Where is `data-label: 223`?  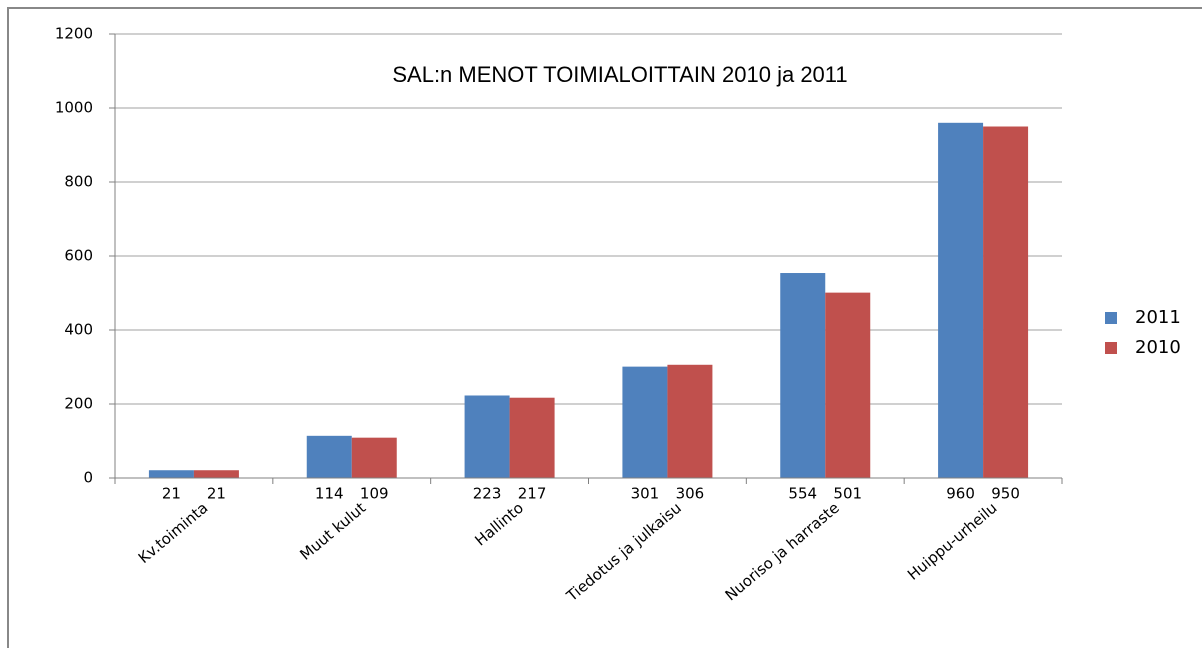 data-label: 223 is located at coordinates (487, 494).